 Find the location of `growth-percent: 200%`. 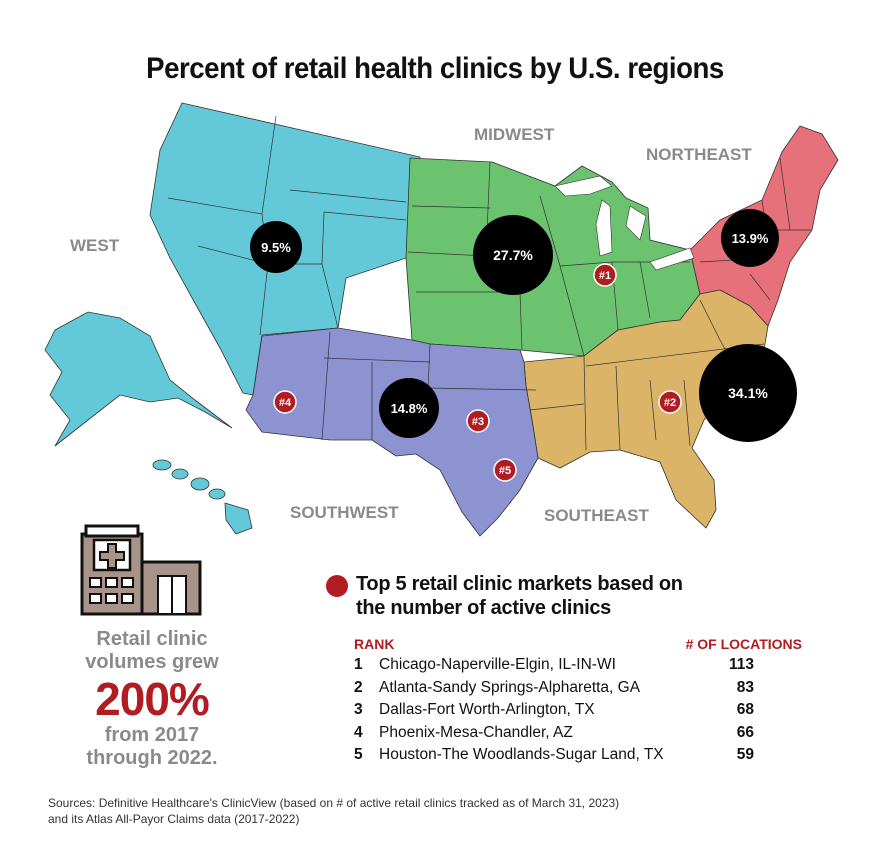

growth-percent: 200% is located at coordinates (152, 699).